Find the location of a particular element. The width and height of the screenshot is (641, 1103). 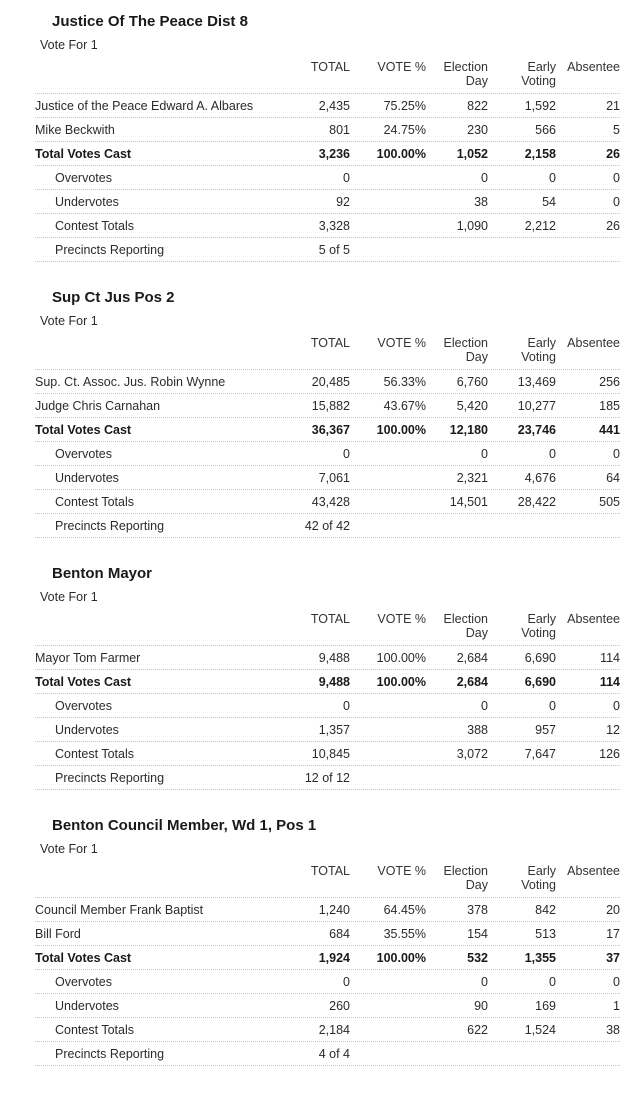

table-row: Undervotes 1,357 388 957 12 is located at coordinates (327, 730).